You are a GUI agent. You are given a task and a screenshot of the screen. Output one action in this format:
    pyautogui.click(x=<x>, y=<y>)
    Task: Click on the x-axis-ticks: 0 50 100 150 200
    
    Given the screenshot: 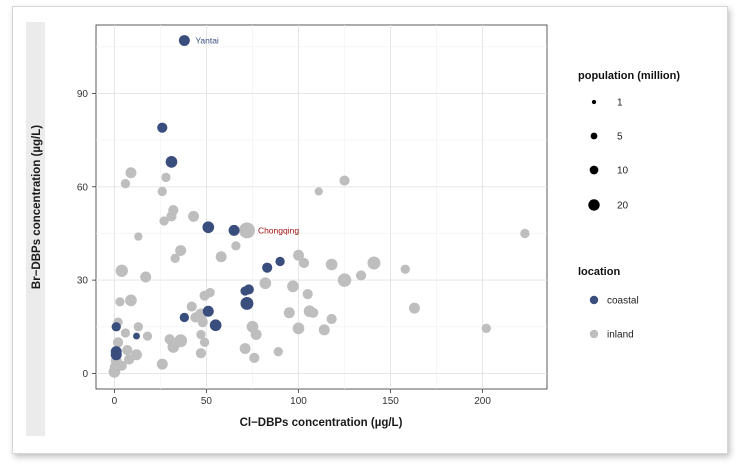 What is the action you would take?
    pyautogui.click(x=301, y=398)
    